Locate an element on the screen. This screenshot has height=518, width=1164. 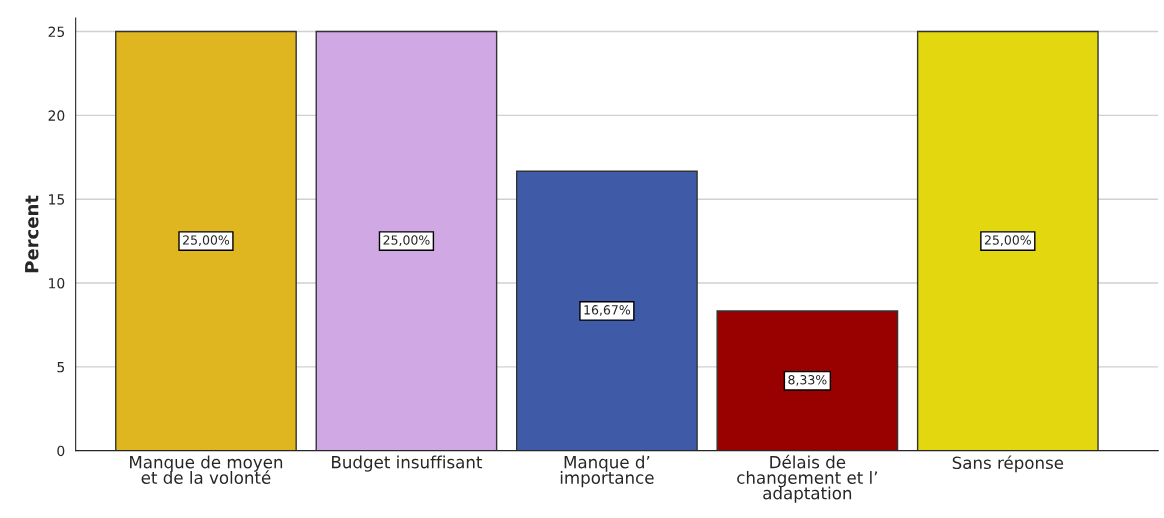
y-tick-label: 5 is located at coordinates (61, 367).